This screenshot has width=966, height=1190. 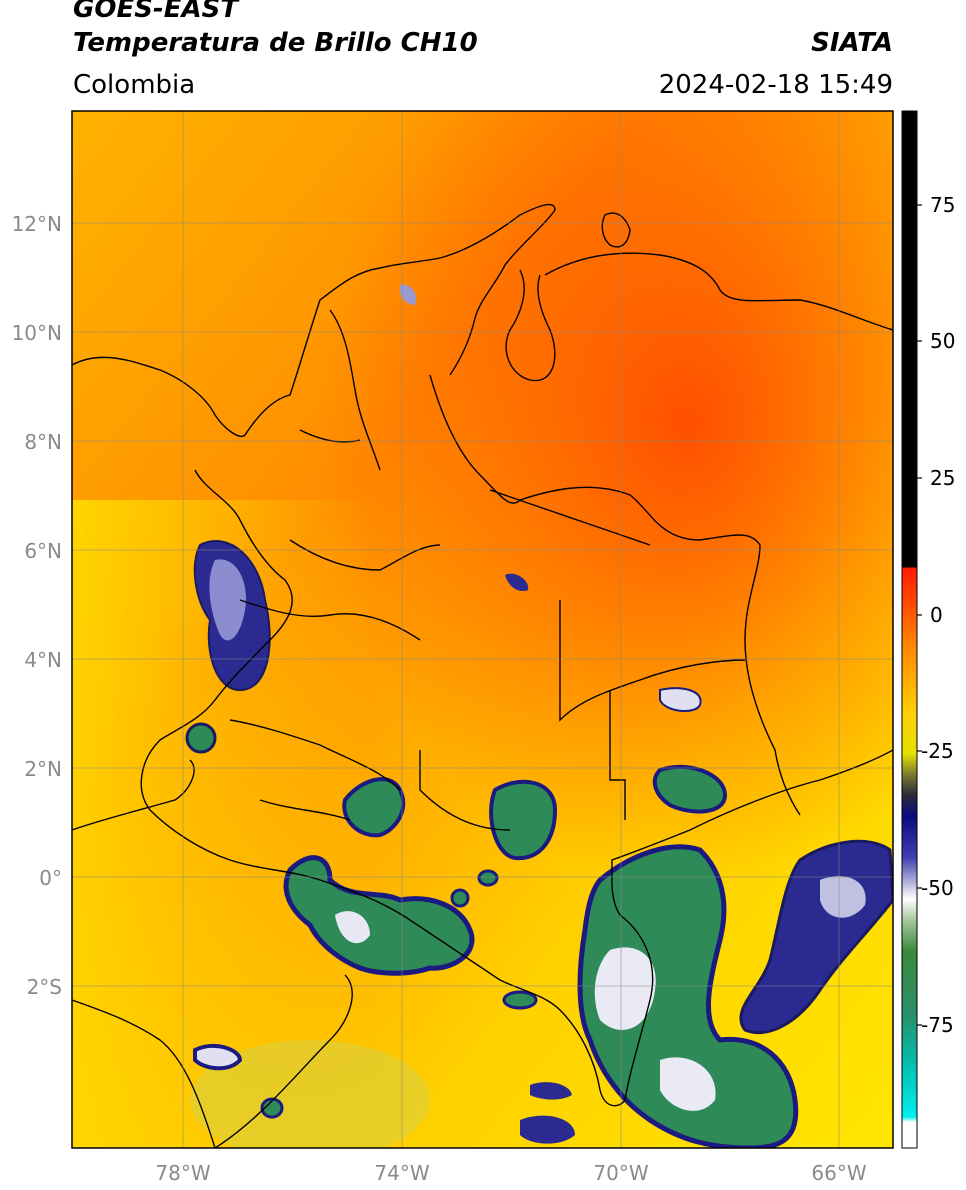 What do you see at coordinates (937, 1025) in the screenshot?
I see `colorbar-tick-label: -75` at bounding box center [937, 1025].